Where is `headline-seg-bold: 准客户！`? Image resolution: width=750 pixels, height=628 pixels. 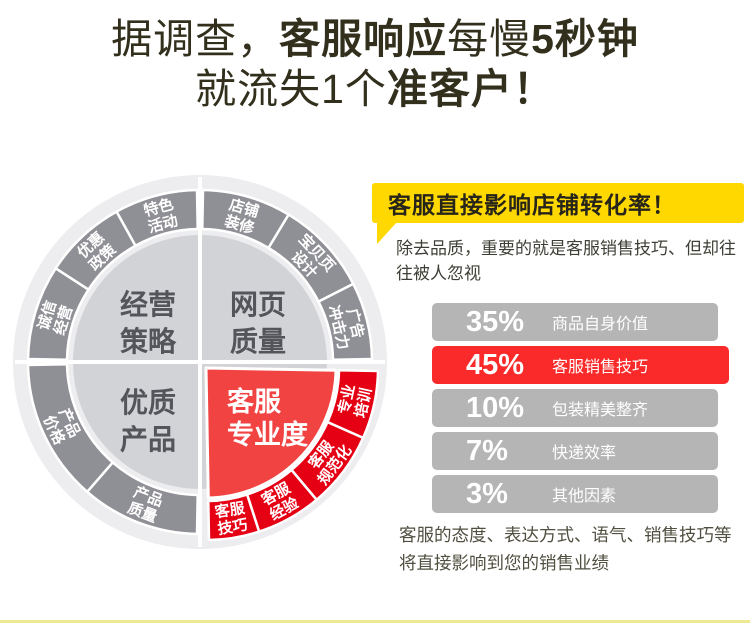
headline-seg-bold: 准客户！ is located at coordinates (470, 89).